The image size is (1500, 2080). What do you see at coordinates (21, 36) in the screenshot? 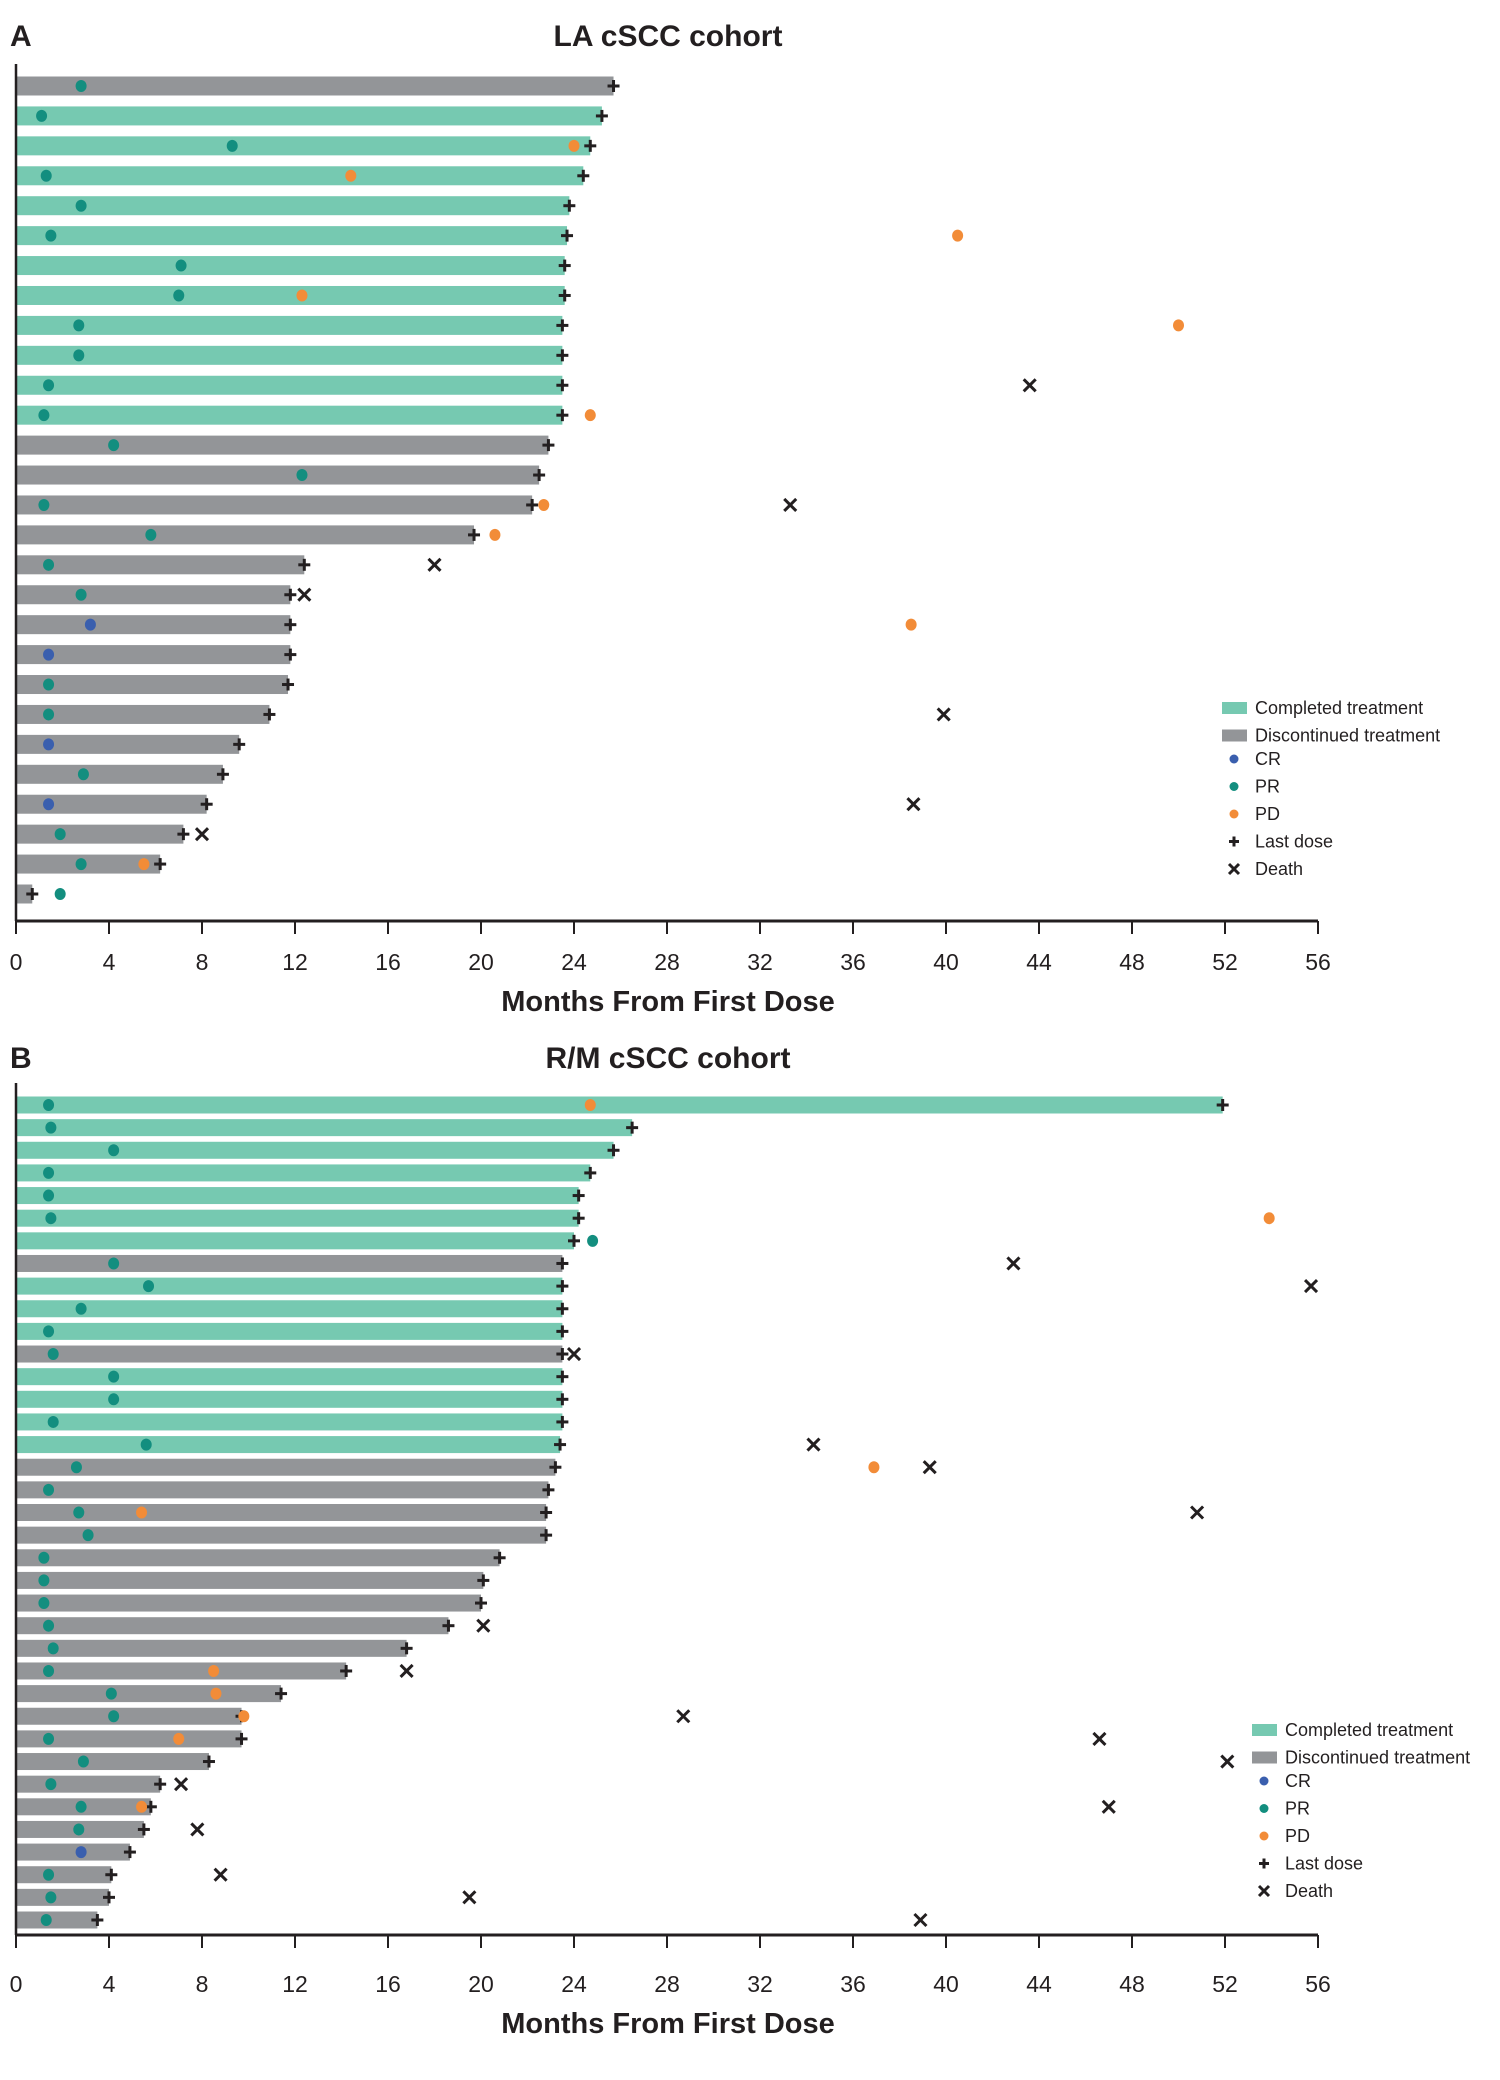
I see `panel-letter-a: A` at bounding box center [21, 36].